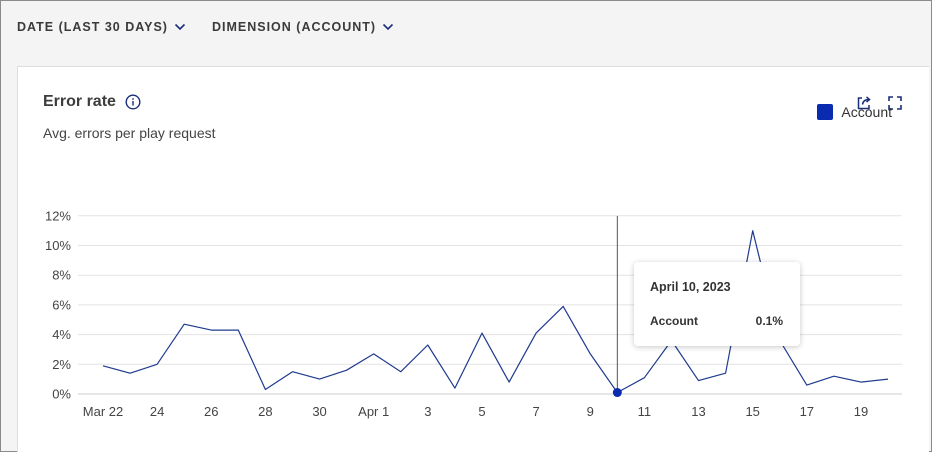 This screenshot has height=452, width=932. What do you see at coordinates (294, 27) in the screenshot?
I see `dimension-filter-label: DIMENSION (ACCOUNT)` at bounding box center [294, 27].